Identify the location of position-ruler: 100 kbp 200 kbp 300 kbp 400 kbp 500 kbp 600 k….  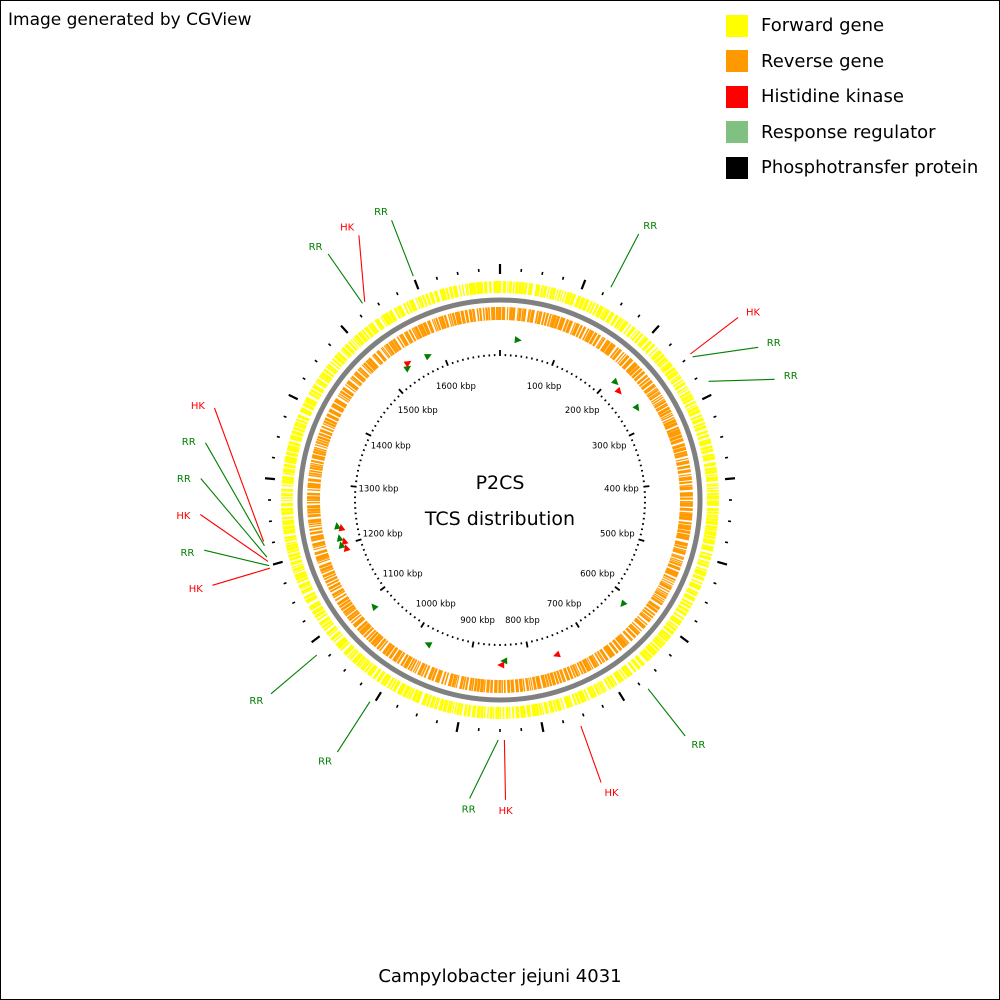
(500, 499).